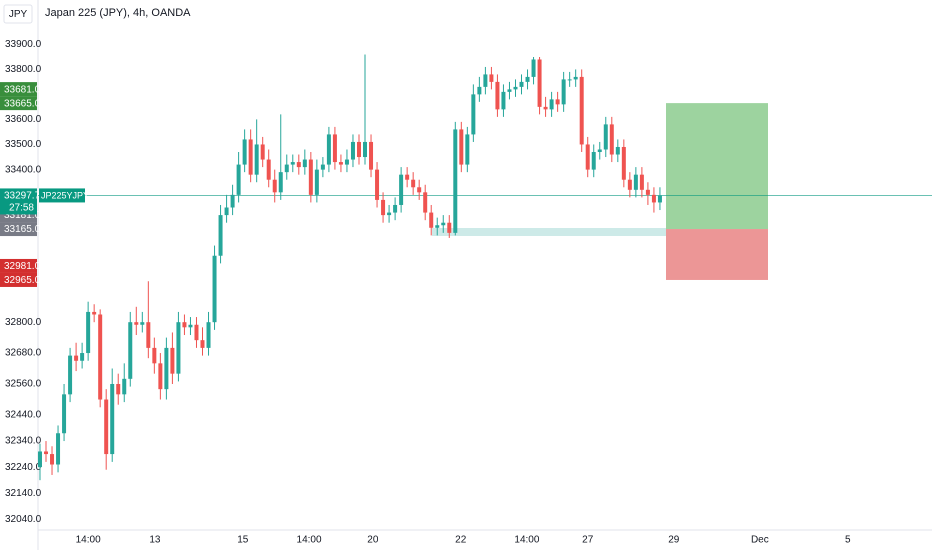 The width and height of the screenshot is (932, 550). What do you see at coordinates (22, 229) in the screenshot?
I see `price-badge-label: 33165.0` at bounding box center [22, 229].